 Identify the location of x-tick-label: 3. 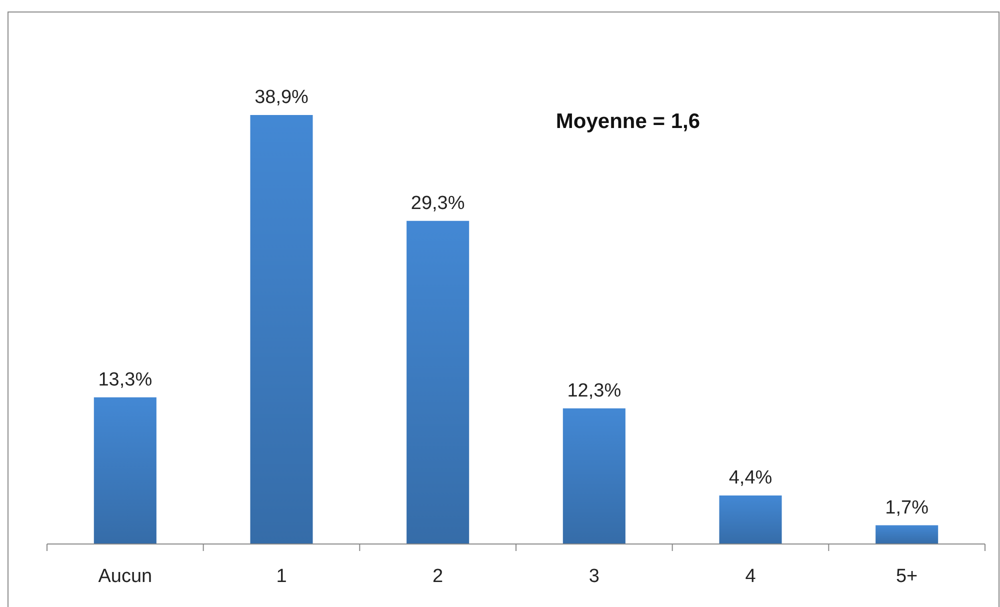
(594, 576).